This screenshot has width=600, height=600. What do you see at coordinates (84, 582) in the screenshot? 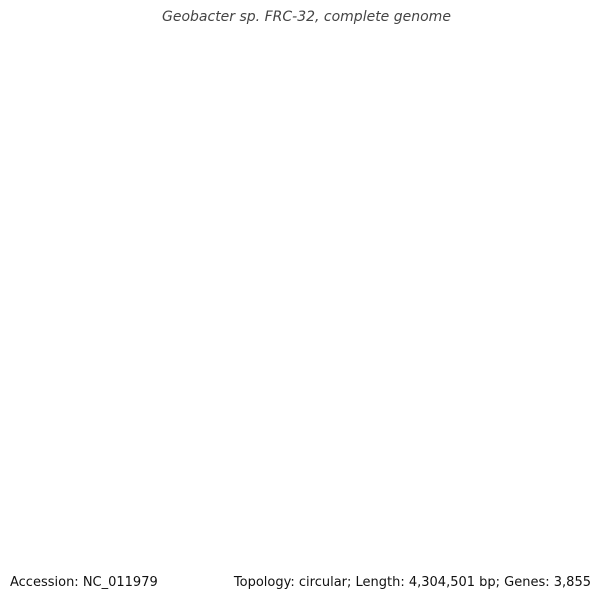
I see `accession-text: Accession: NC_011979` at bounding box center [84, 582].